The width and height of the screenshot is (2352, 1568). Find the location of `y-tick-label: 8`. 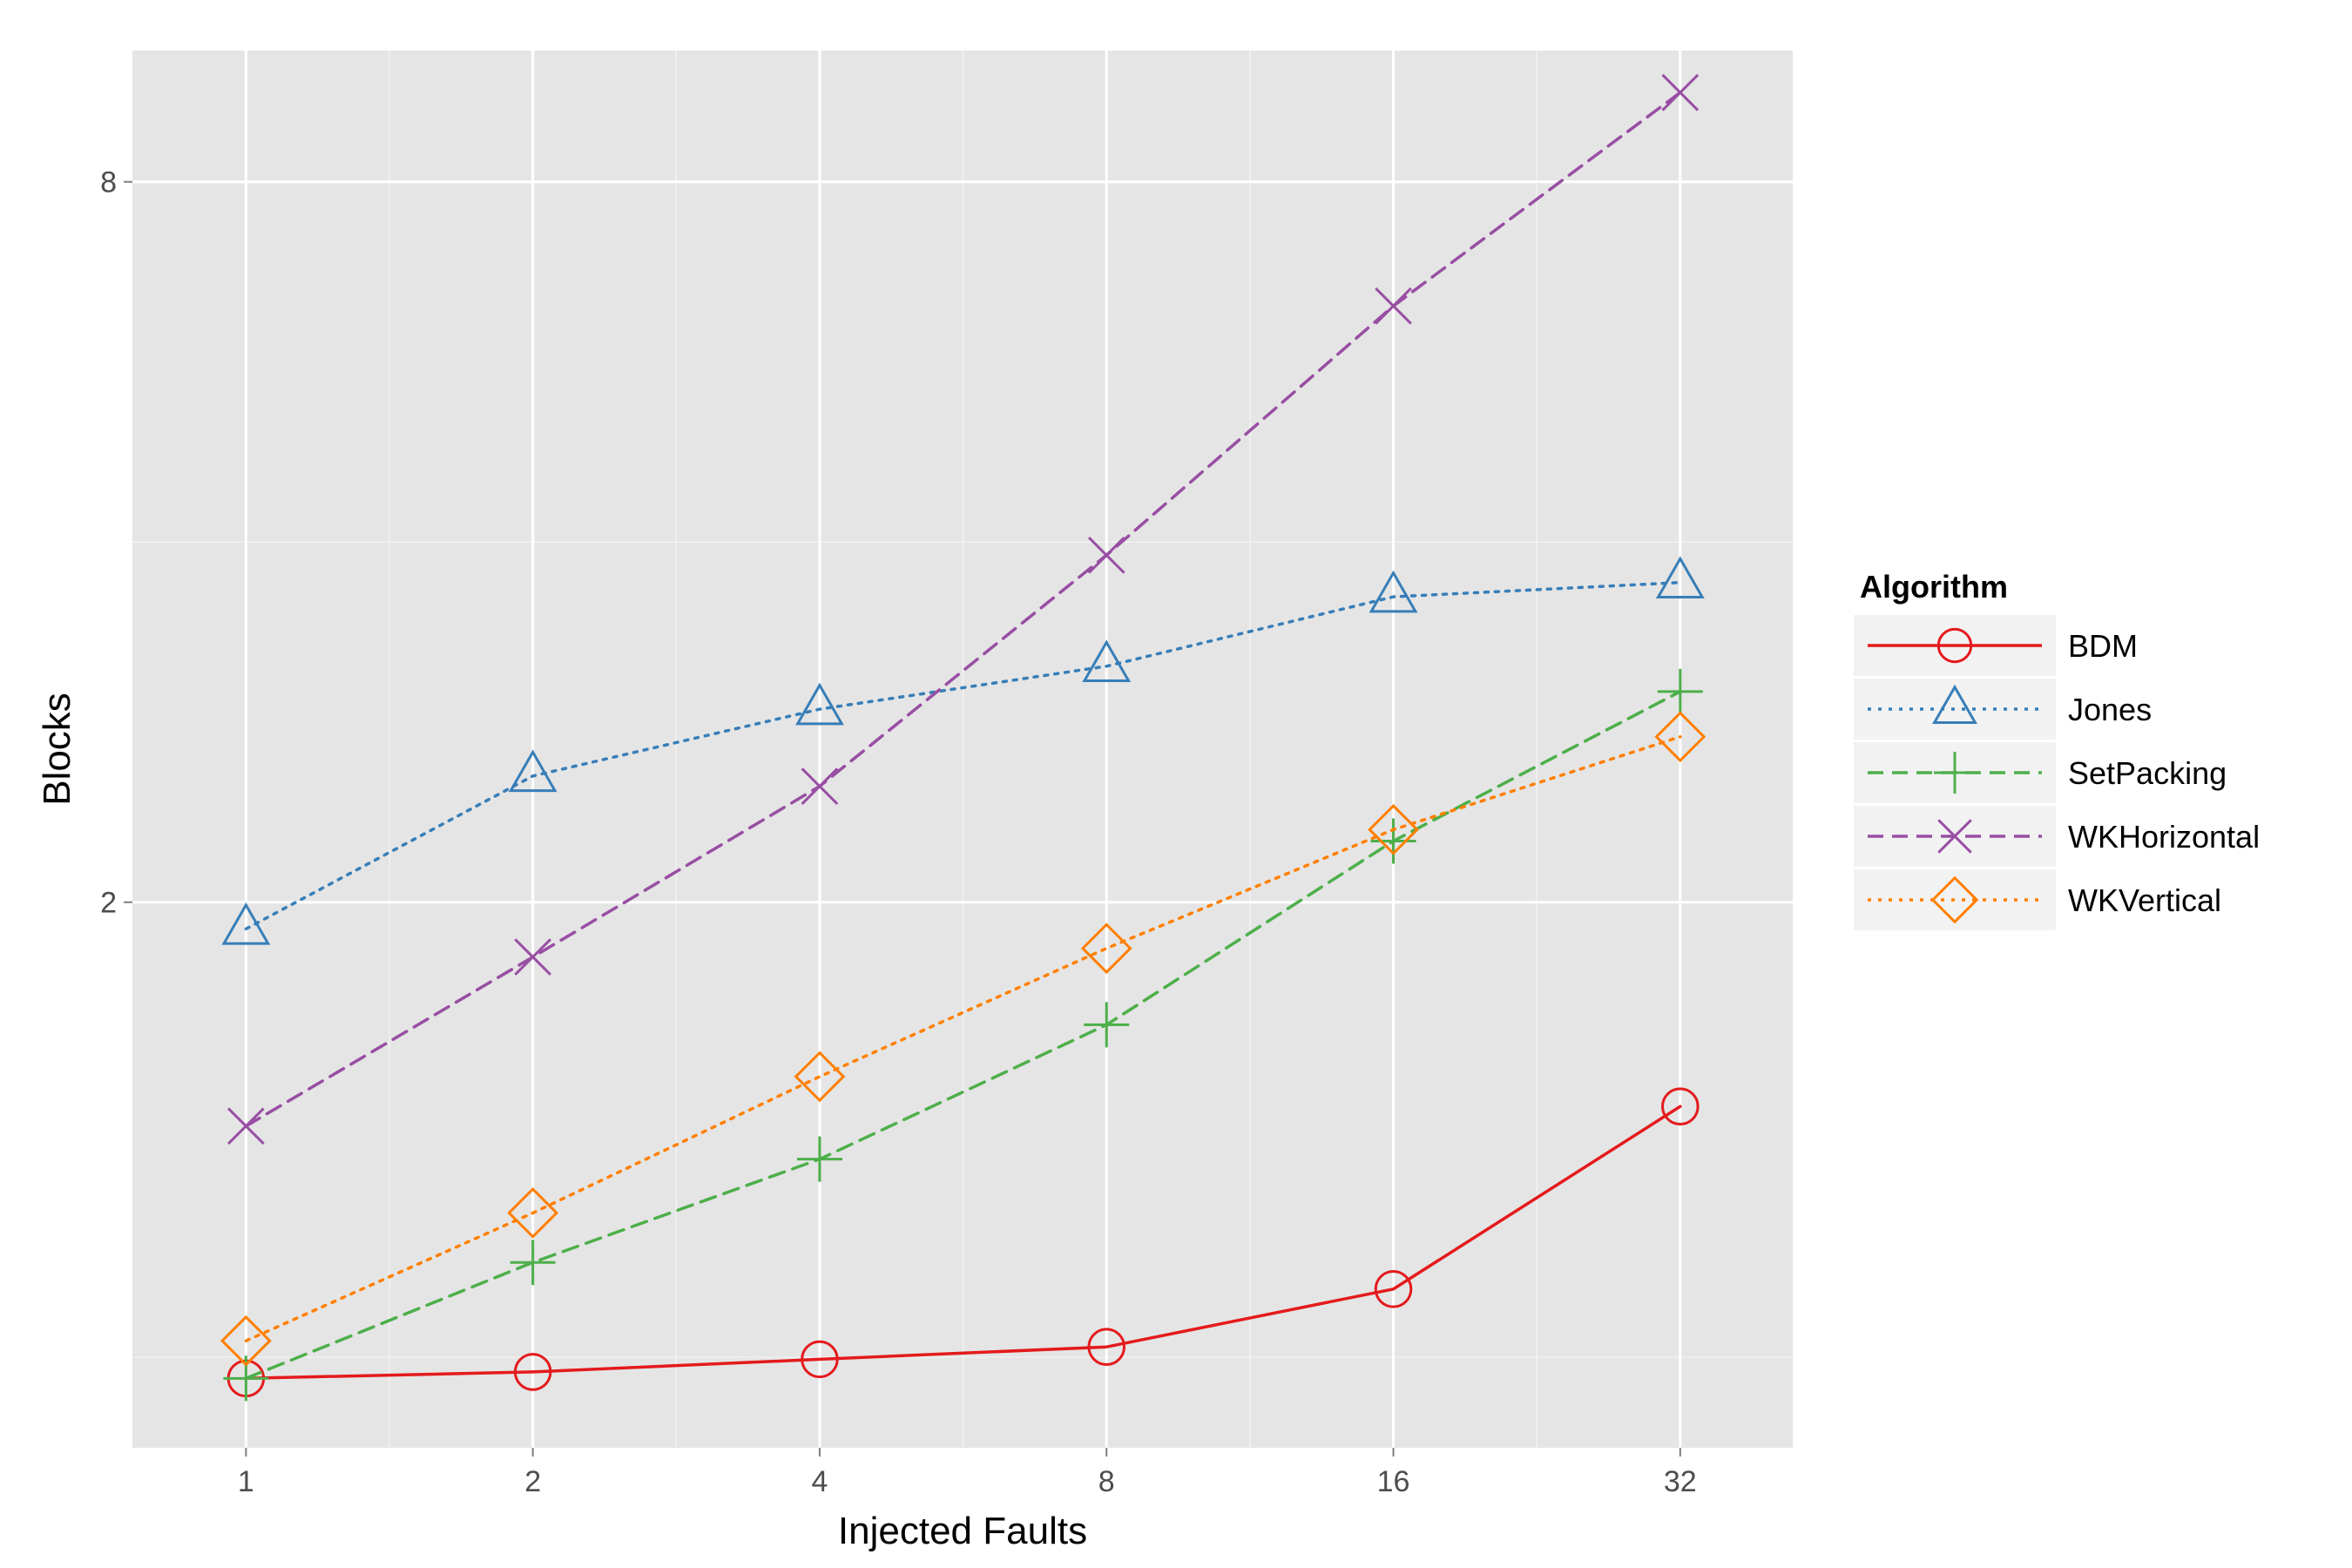

y-tick-label: 8 is located at coordinates (109, 182).